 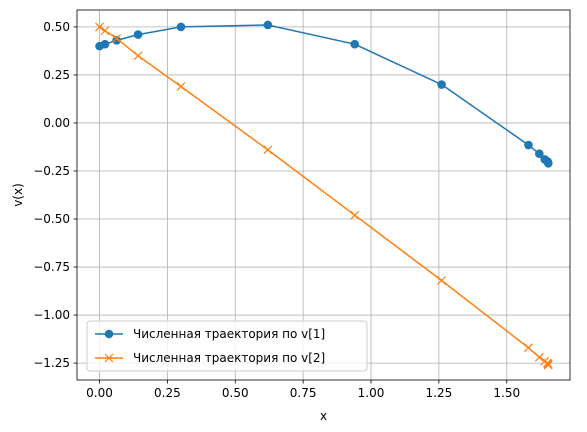 What do you see at coordinates (51, 363) in the screenshot?
I see `y-tick-label: −1.25` at bounding box center [51, 363].